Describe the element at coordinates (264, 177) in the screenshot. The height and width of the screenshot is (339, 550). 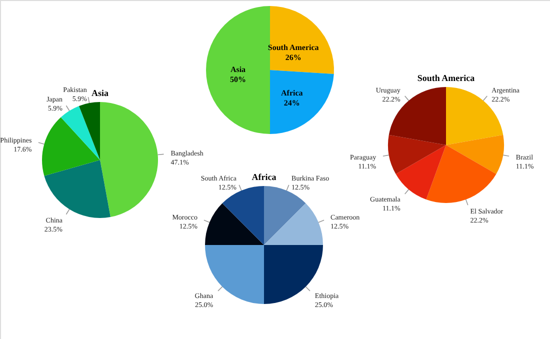
I see `chart-title: Africa` at that location.